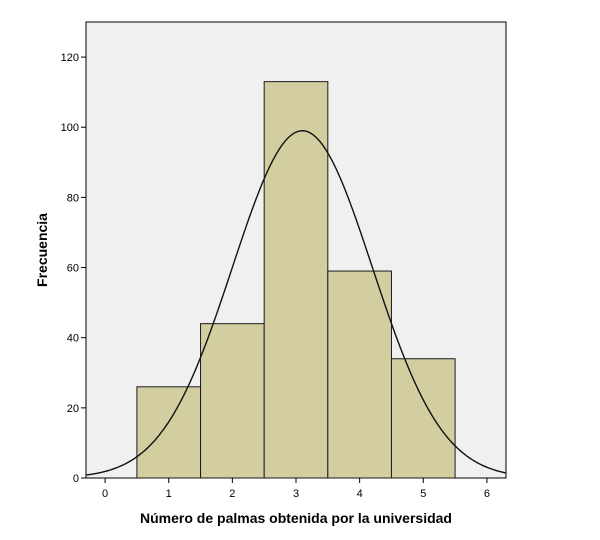 This screenshot has height=540, width=600. I want to click on x-axis: 0 1 2 3 4 5 6, so click(296, 489).